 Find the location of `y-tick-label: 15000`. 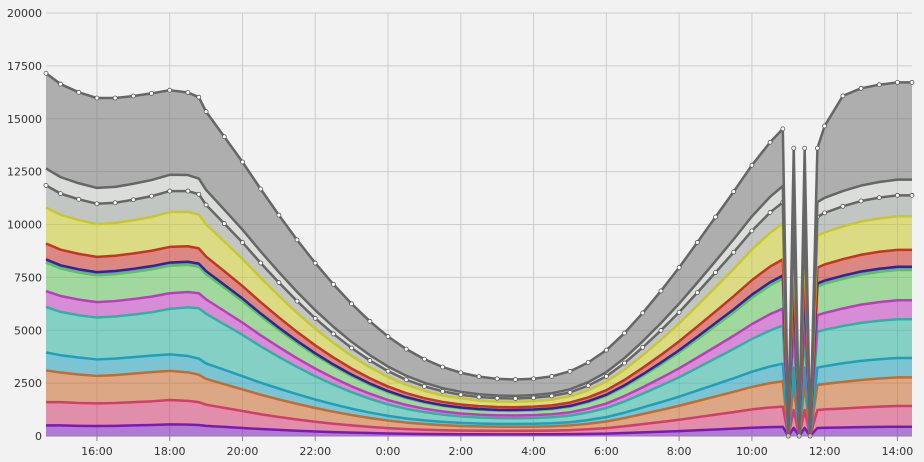

y-tick-label: 15000 is located at coordinates (24, 119).